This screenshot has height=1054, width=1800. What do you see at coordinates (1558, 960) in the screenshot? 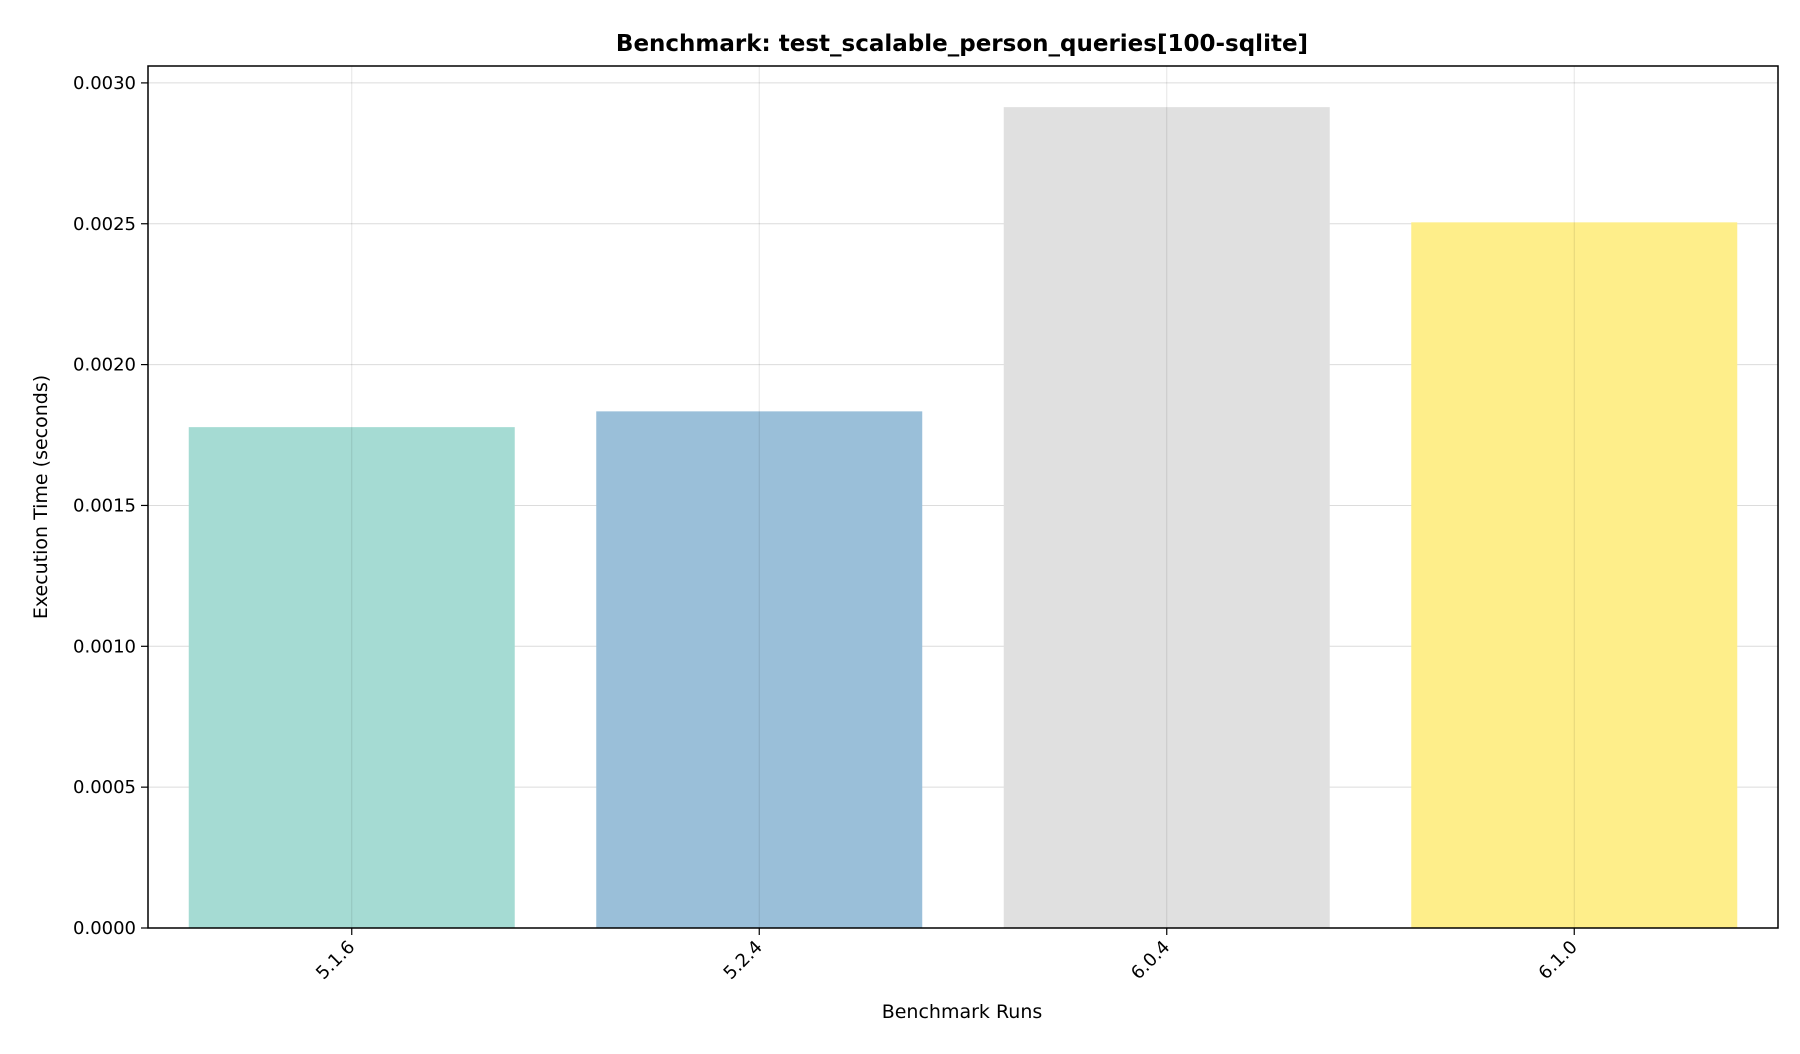
I see `x-tick-label: 6.1.0` at bounding box center [1558, 960].